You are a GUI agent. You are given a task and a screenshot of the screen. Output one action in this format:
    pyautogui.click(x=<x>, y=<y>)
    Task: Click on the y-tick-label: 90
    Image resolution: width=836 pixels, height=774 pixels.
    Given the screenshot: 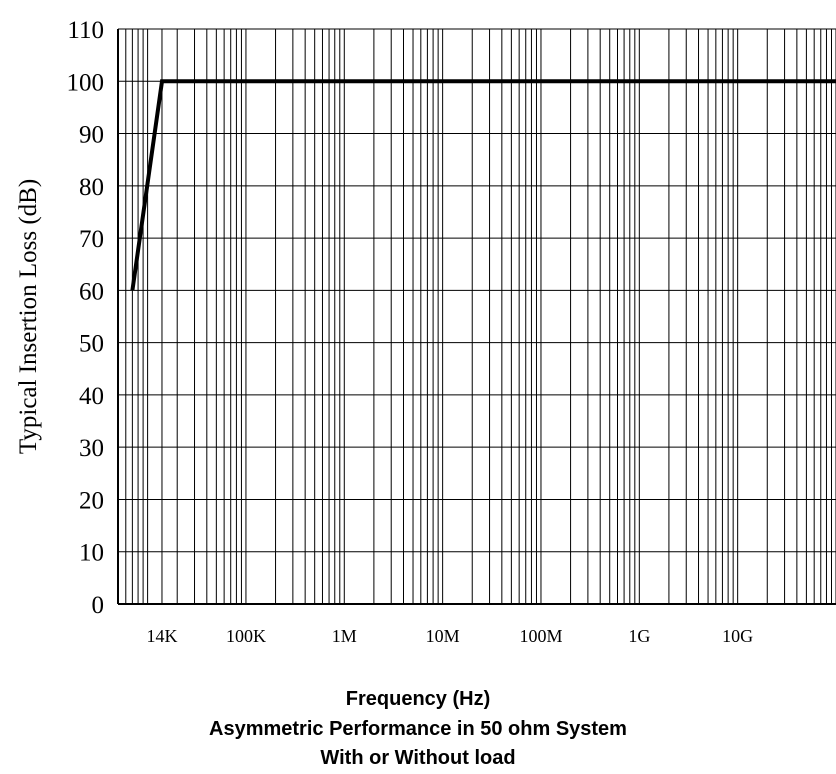 What is the action you would take?
    pyautogui.click(x=91, y=135)
    